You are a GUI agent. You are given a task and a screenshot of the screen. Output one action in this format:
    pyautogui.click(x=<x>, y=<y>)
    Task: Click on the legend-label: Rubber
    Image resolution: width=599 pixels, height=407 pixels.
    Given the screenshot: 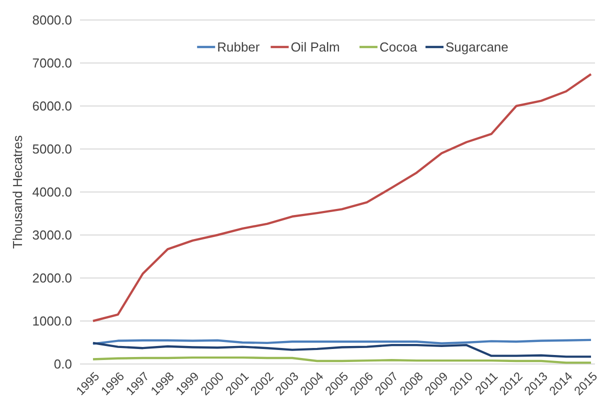 What is the action you would take?
    pyautogui.click(x=238, y=47)
    